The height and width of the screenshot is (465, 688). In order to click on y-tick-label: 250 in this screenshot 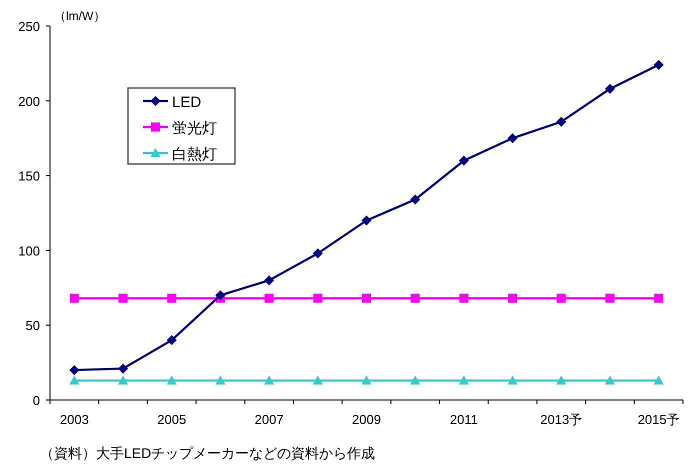, I will do `click(29, 26)`.